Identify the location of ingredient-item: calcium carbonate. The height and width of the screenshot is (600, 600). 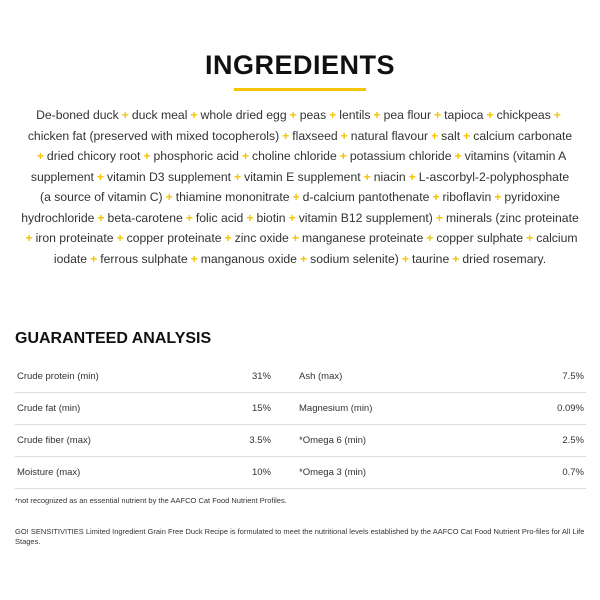
(523, 135).